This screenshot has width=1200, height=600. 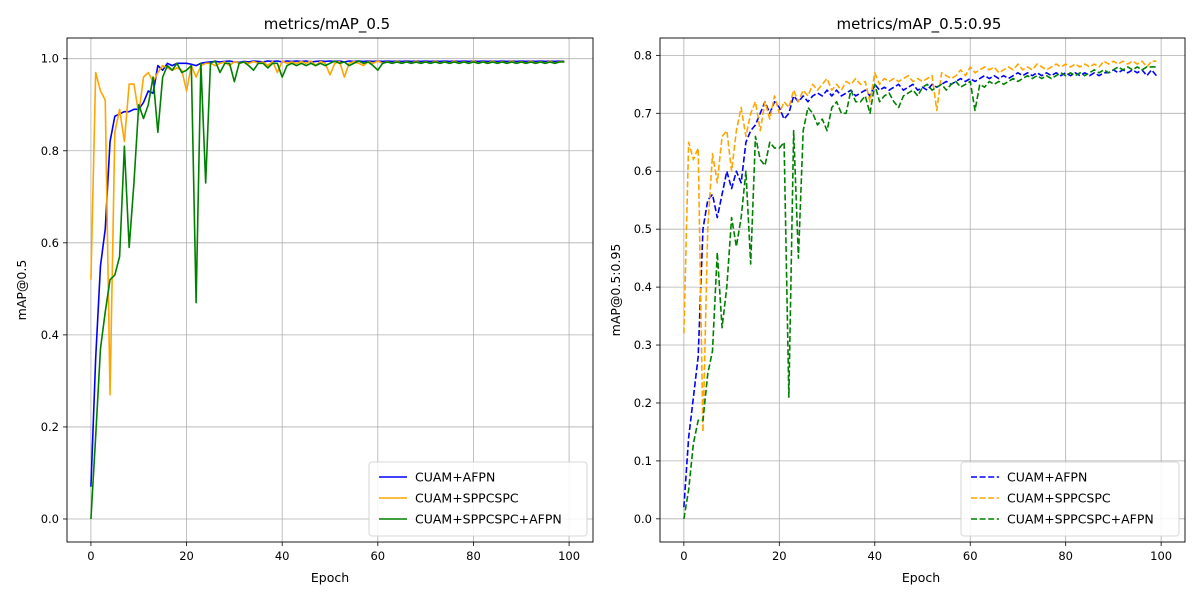 What do you see at coordinates (643, 461) in the screenshot?
I see `y-tick-label: 0.1` at bounding box center [643, 461].